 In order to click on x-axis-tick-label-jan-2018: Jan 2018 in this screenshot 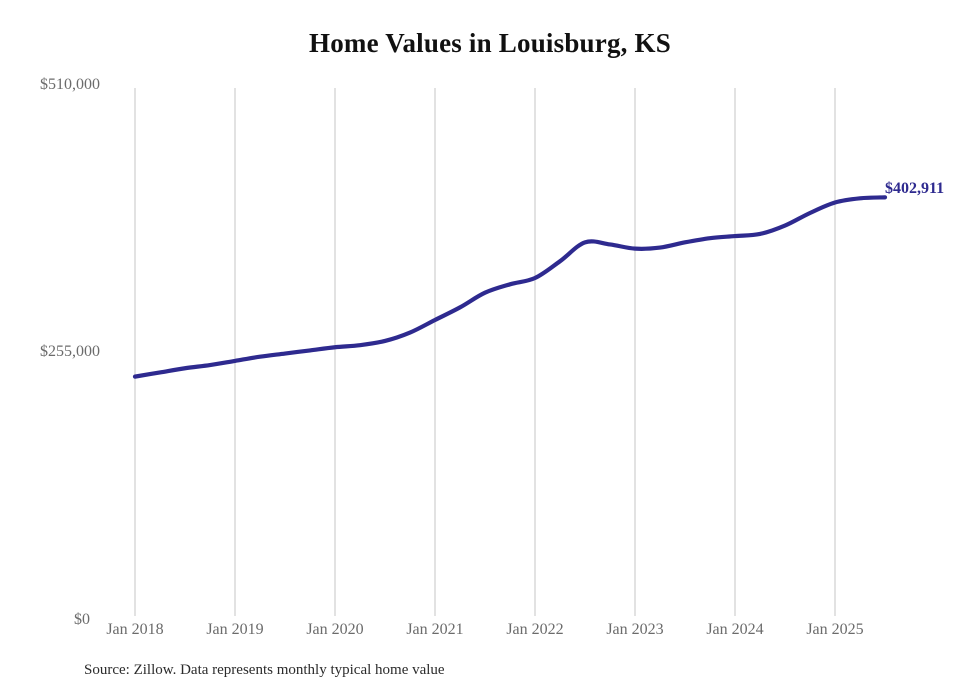, I will do `click(135, 629)`.